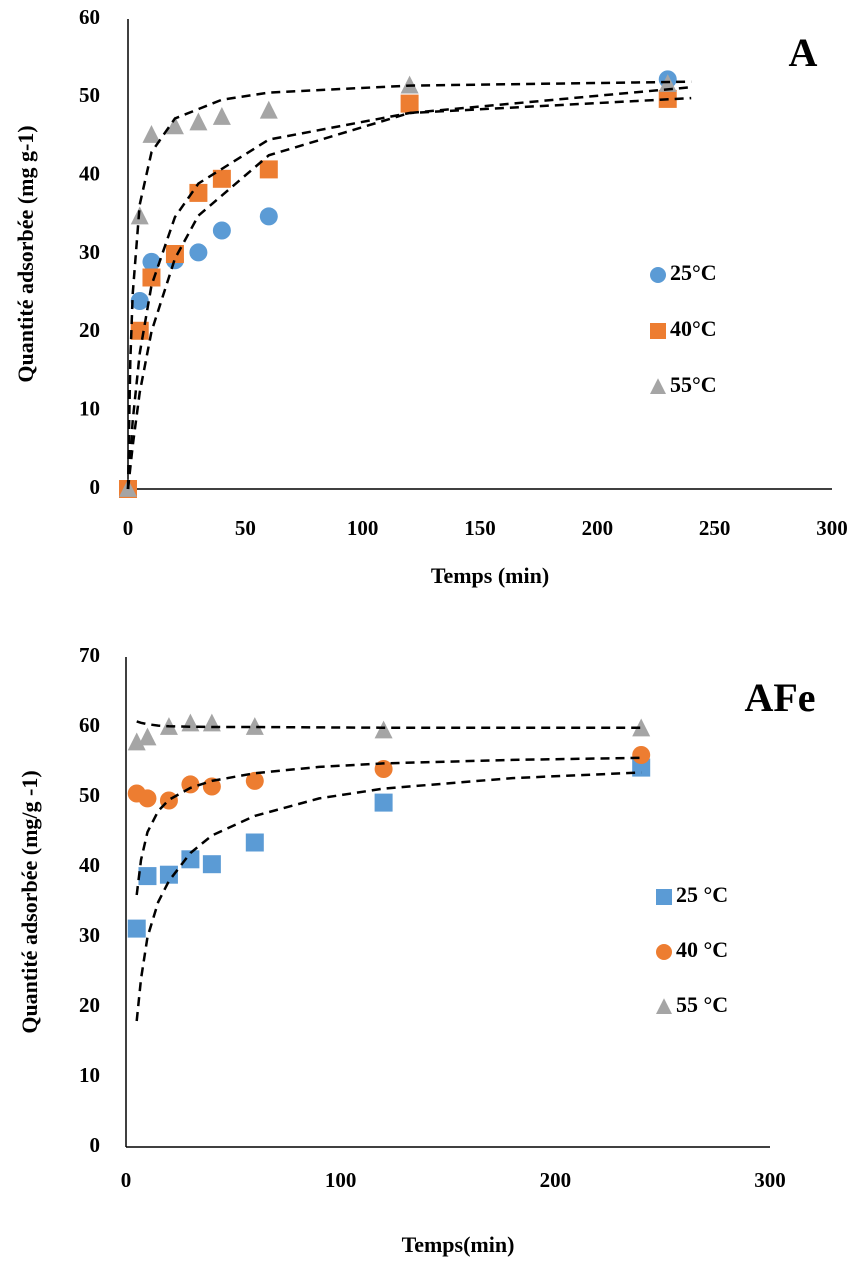 The width and height of the screenshot is (864, 1281). What do you see at coordinates (702, 894) in the screenshot?
I see `legend-text: 25 °C` at bounding box center [702, 894].